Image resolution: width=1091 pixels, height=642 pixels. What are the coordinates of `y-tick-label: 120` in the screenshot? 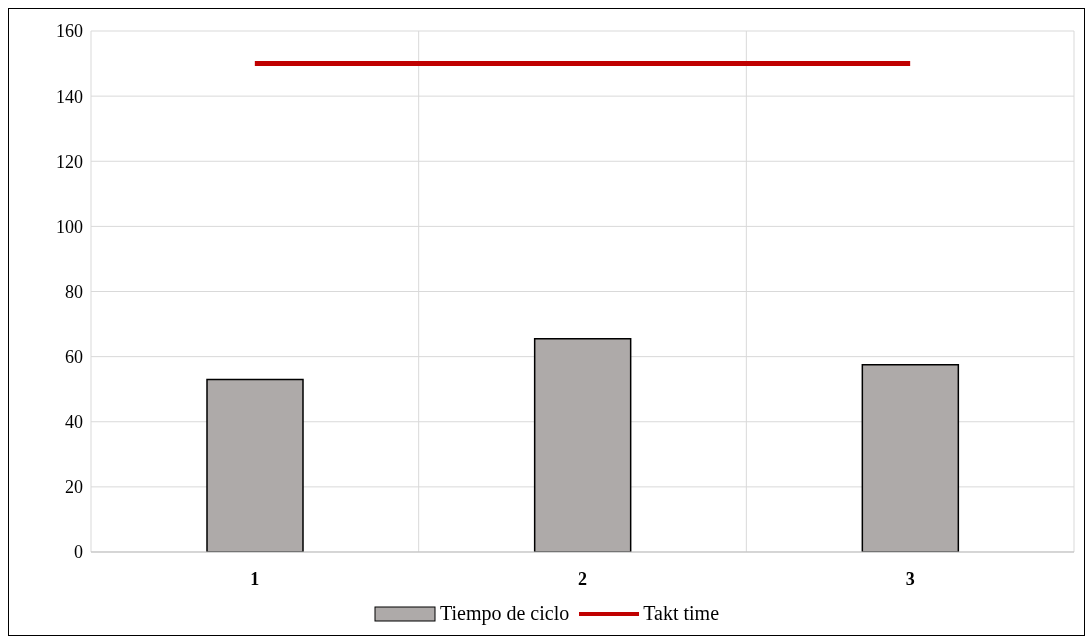 It's located at (69, 161).